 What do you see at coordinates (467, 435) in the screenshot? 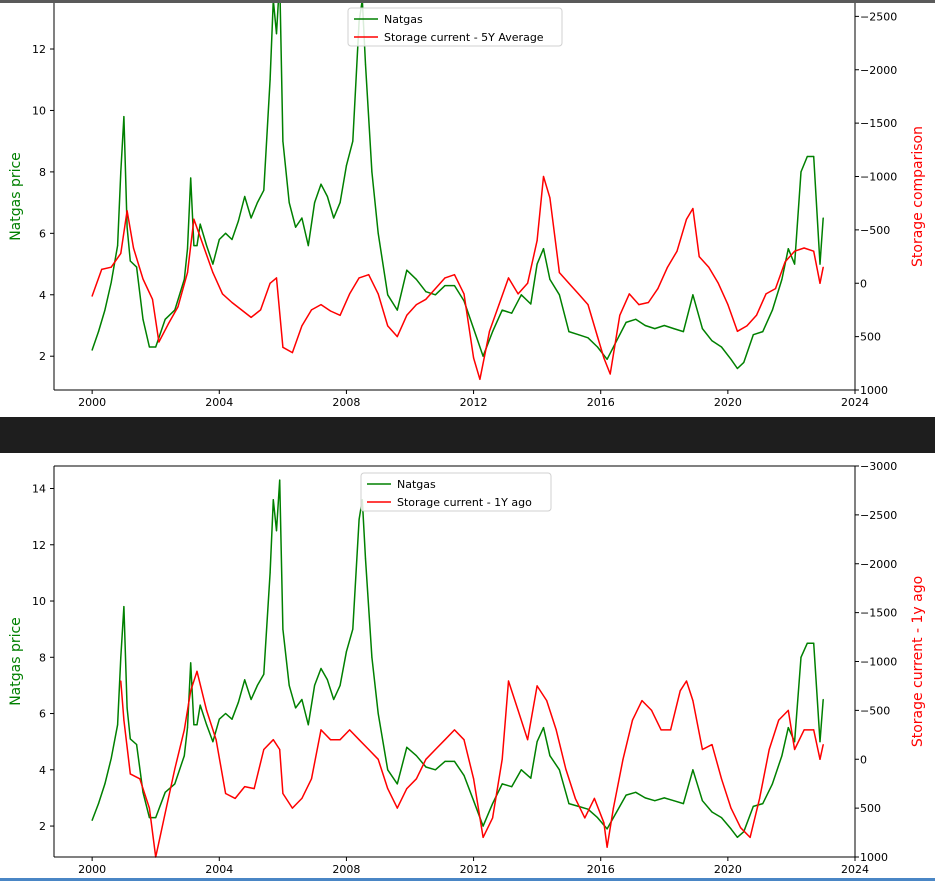
I see `output-separator` at bounding box center [467, 435].